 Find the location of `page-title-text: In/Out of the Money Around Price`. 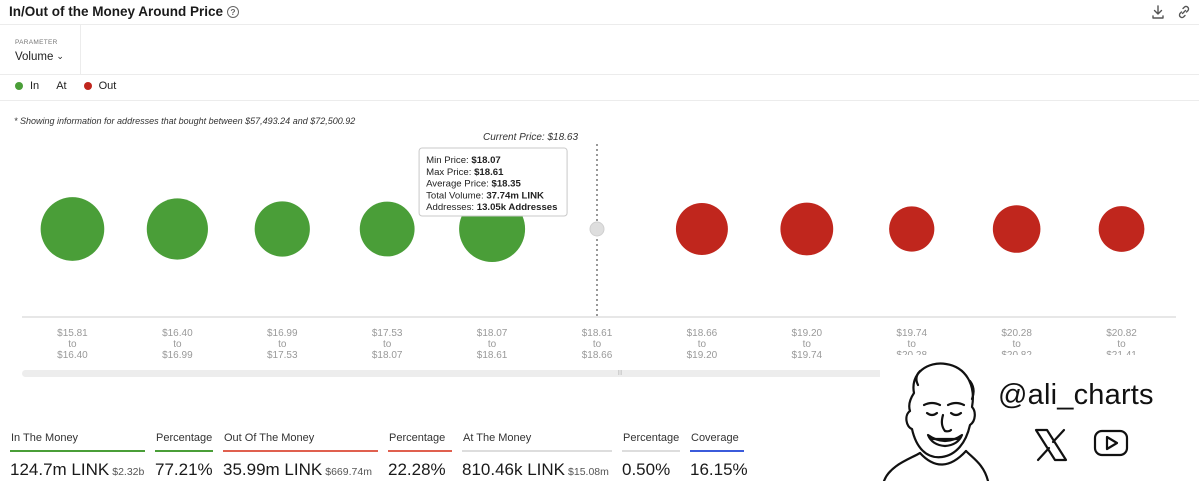

page-title-text: In/Out of the Money Around Price is located at coordinates (116, 11).